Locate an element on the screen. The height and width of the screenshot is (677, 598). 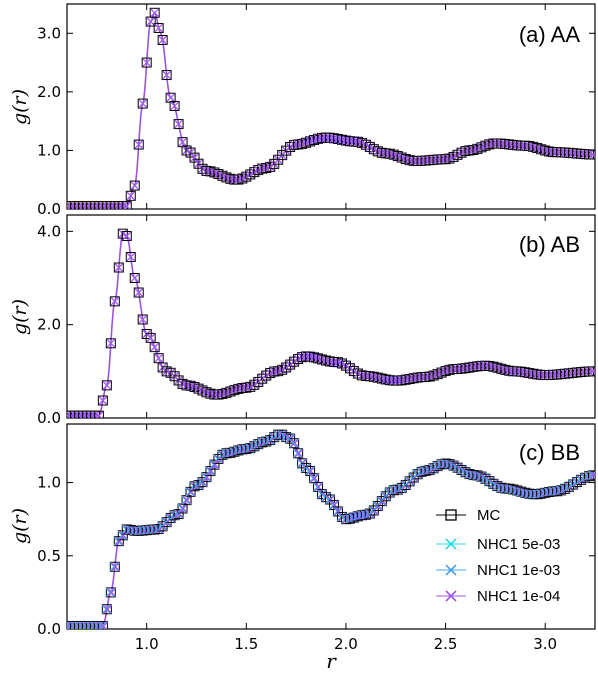
xtick-label-2: 2.0 is located at coordinates (346, 644).